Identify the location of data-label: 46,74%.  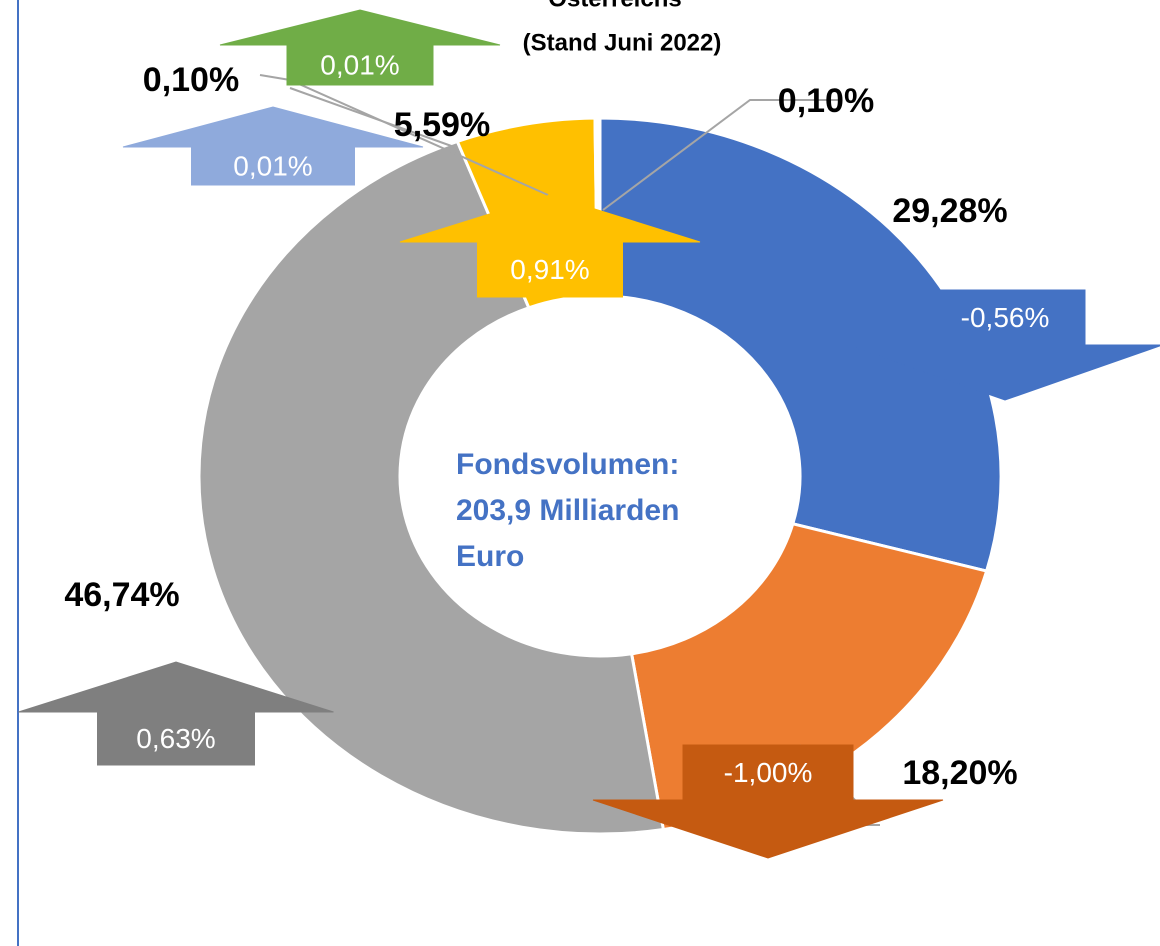
(121, 595).